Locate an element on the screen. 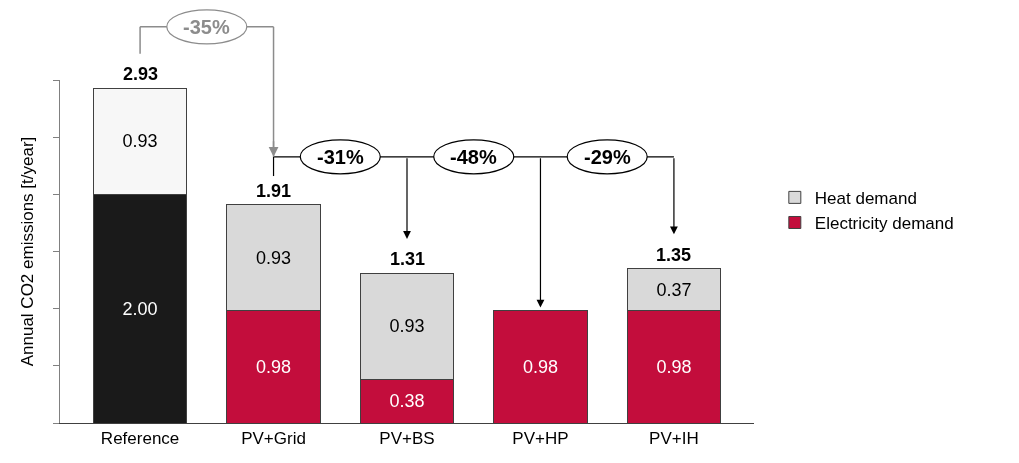  total-label: 1.31 is located at coordinates (408, 259).